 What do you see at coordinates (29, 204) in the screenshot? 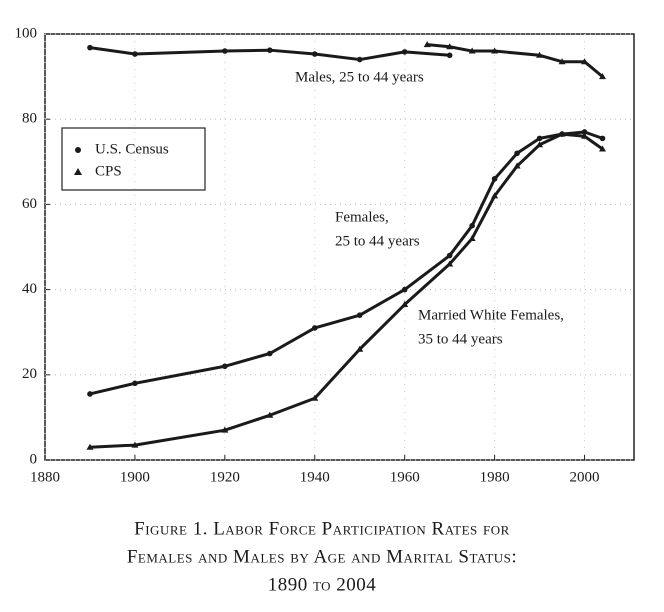
I see `y-tick-label: 60` at bounding box center [29, 204].